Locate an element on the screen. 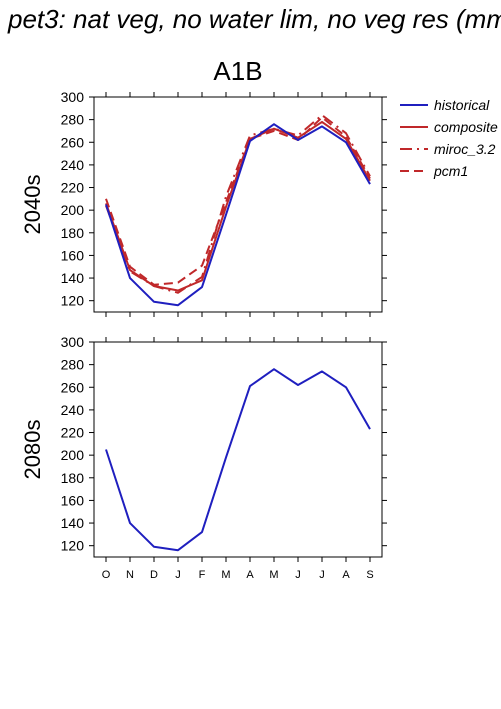 This screenshot has width=501, height=709. legend-label: historical is located at coordinates (462, 105).